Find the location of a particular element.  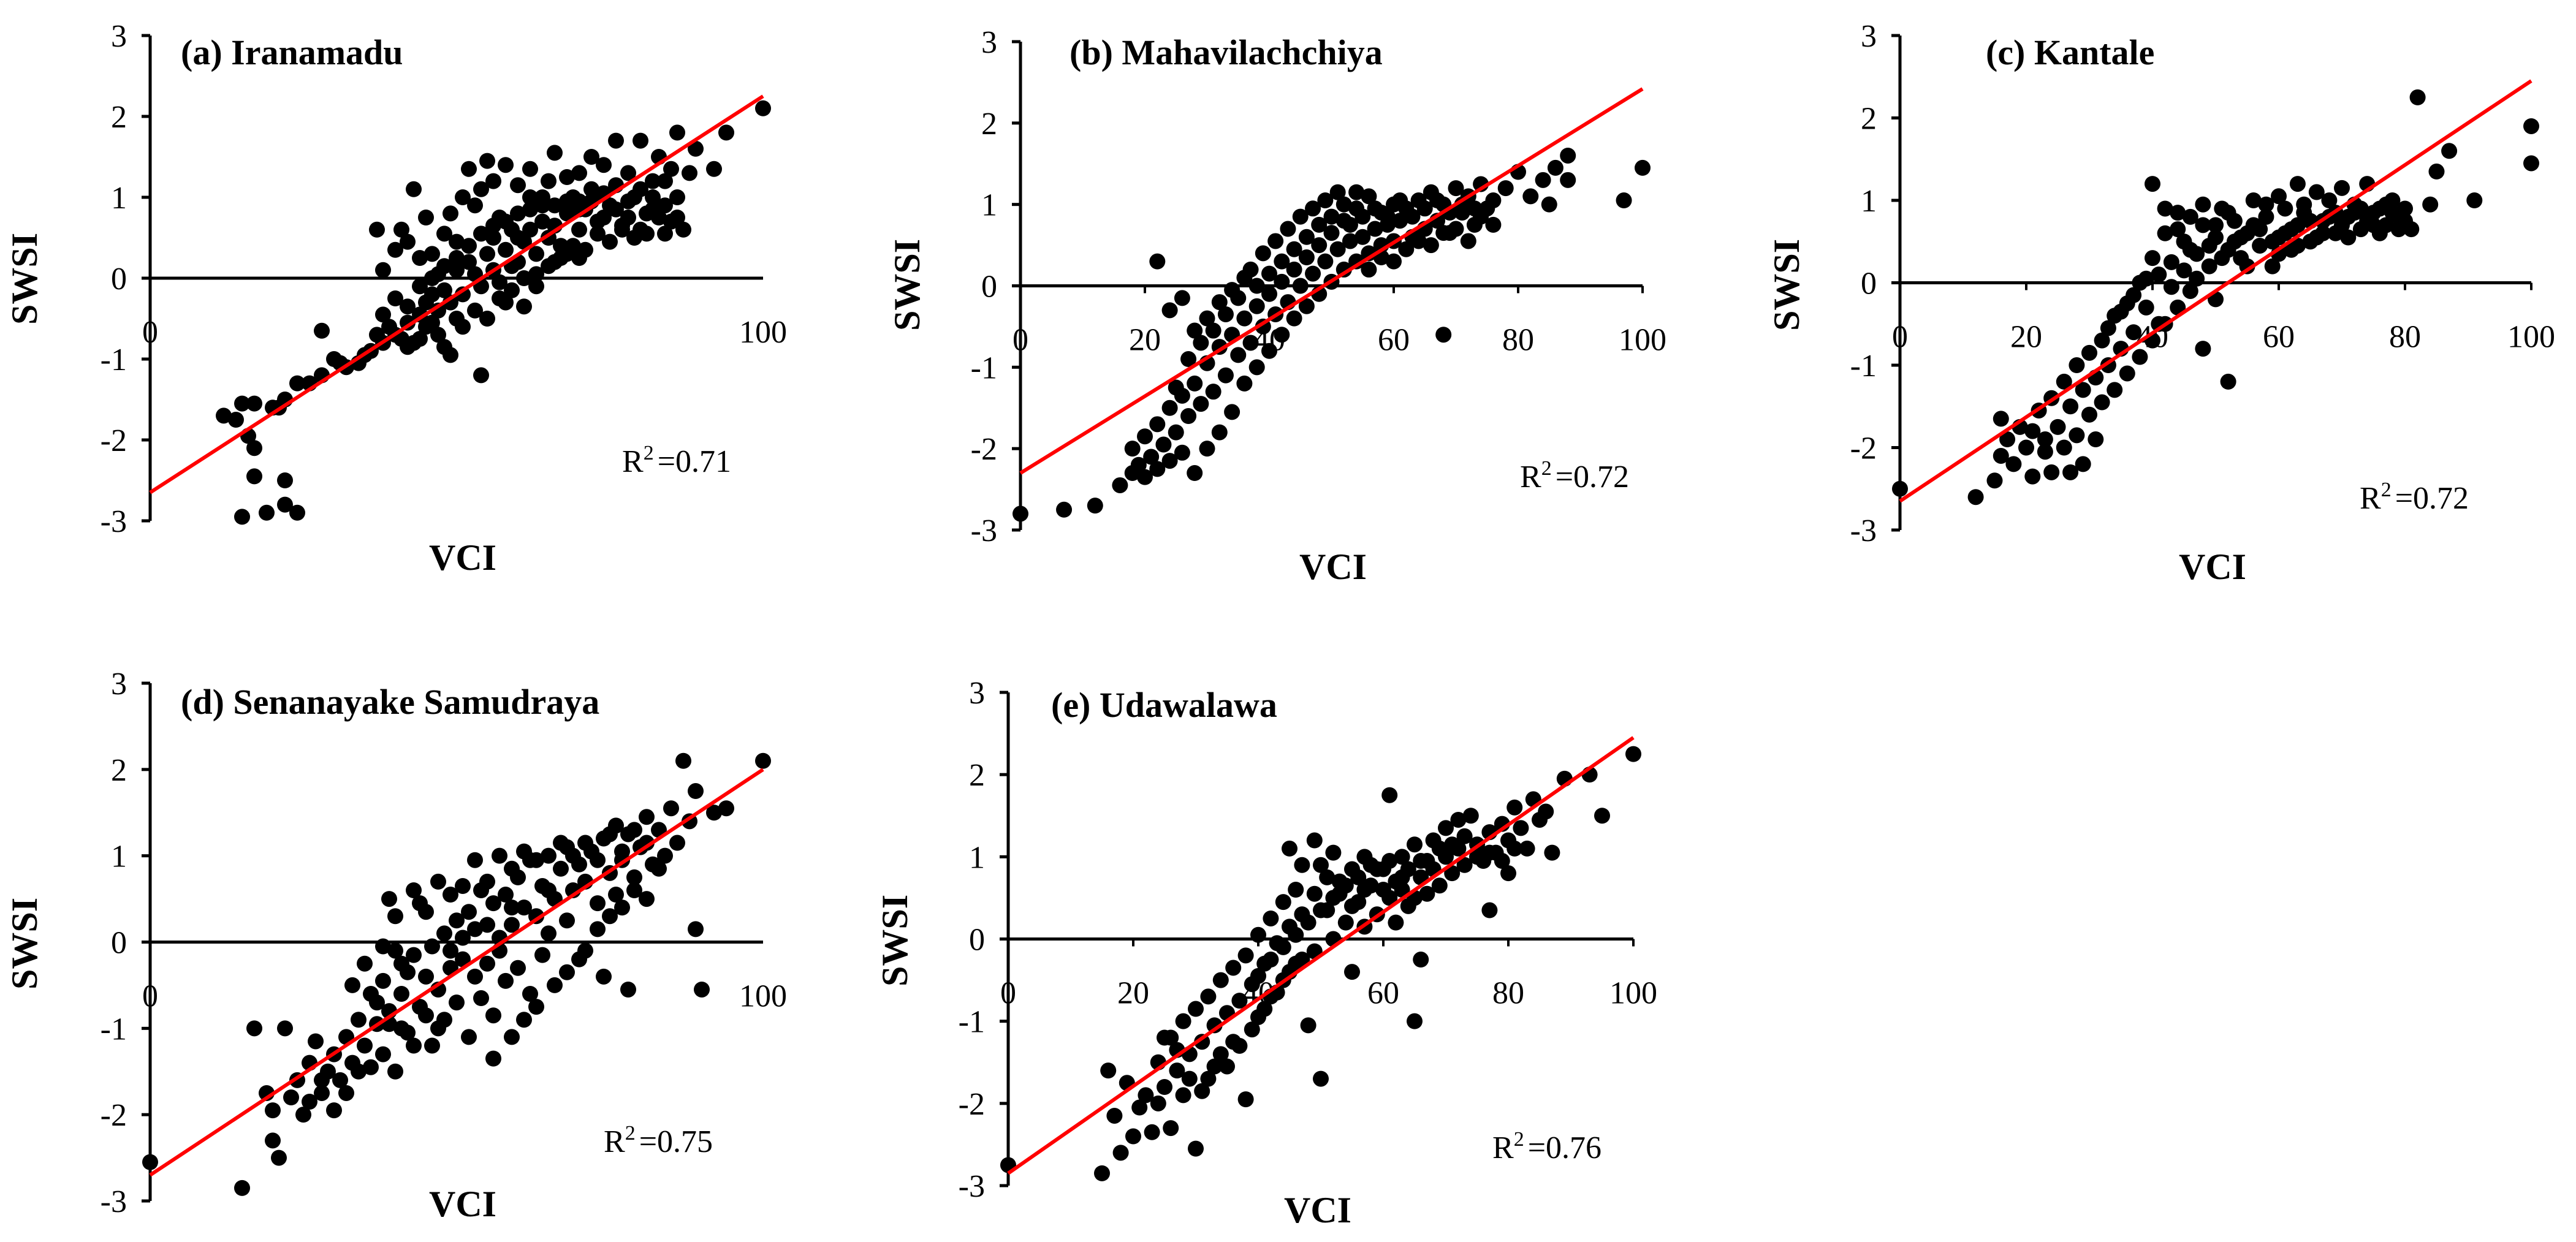

y-tick-label: -2 is located at coordinates (114, 1115).